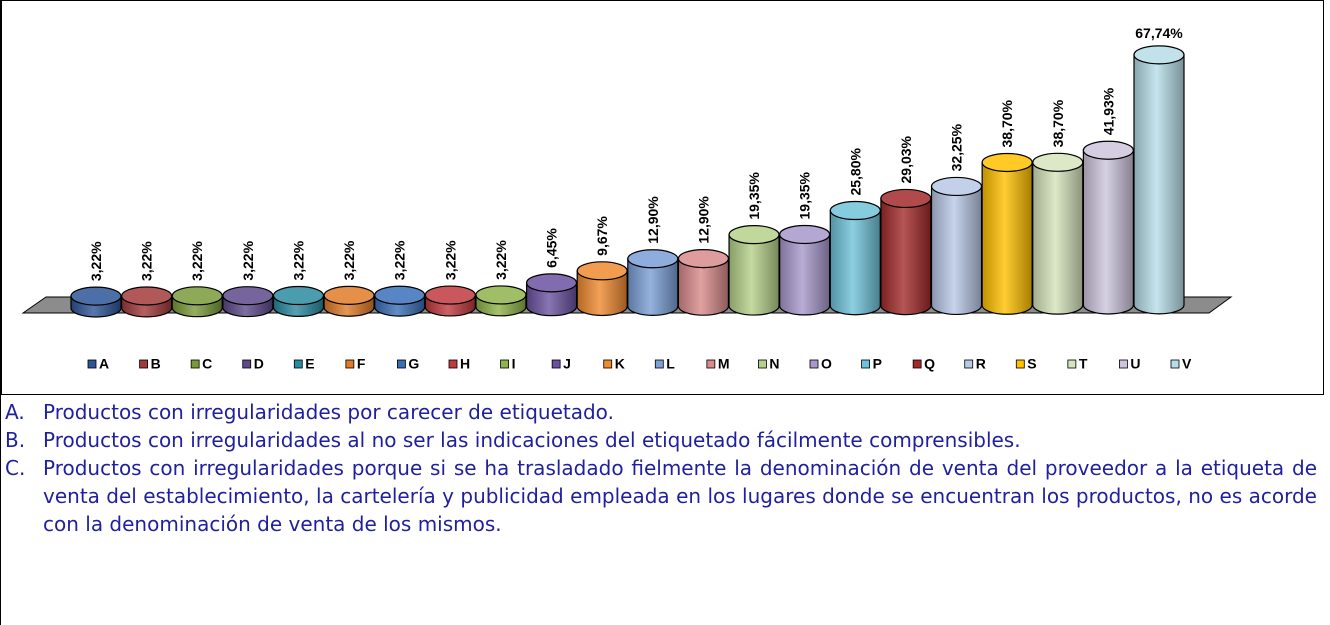 The height and width of the screenshot is (625, 1330). What do you see at coordinates (514, 364) in the screenshot?
I see `legend-label: I` at bounding box center [514, 364].